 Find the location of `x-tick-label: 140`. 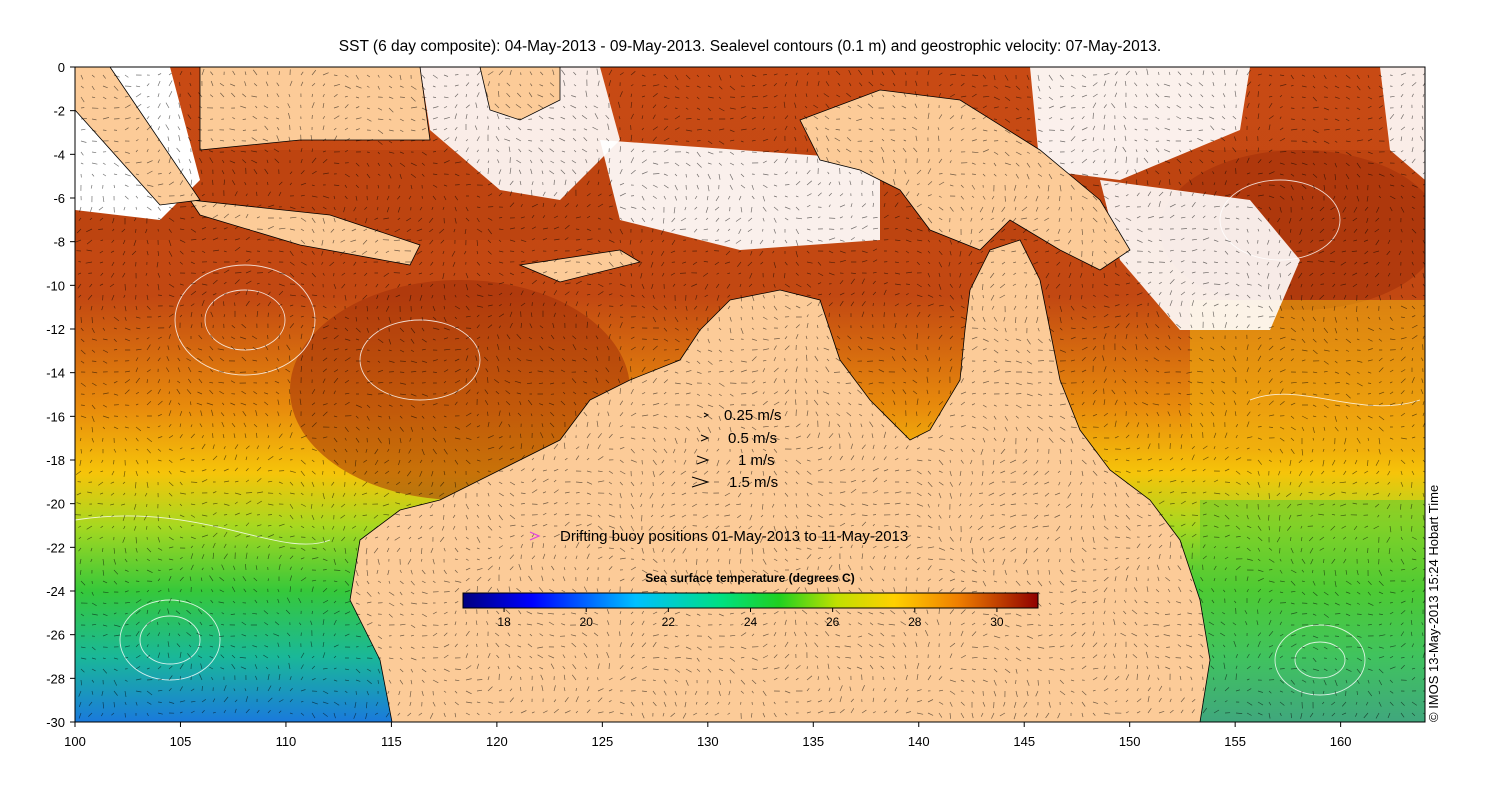

x-tick-label: 140 is located at coordinates (919, 741).